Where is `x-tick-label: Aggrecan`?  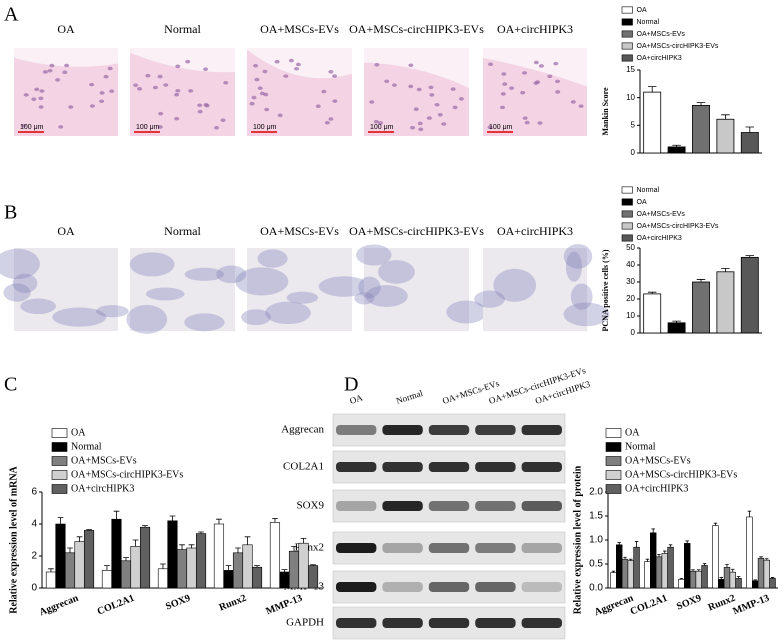 x-tick-label: Aggrecan is located at coordinates (614, 606).